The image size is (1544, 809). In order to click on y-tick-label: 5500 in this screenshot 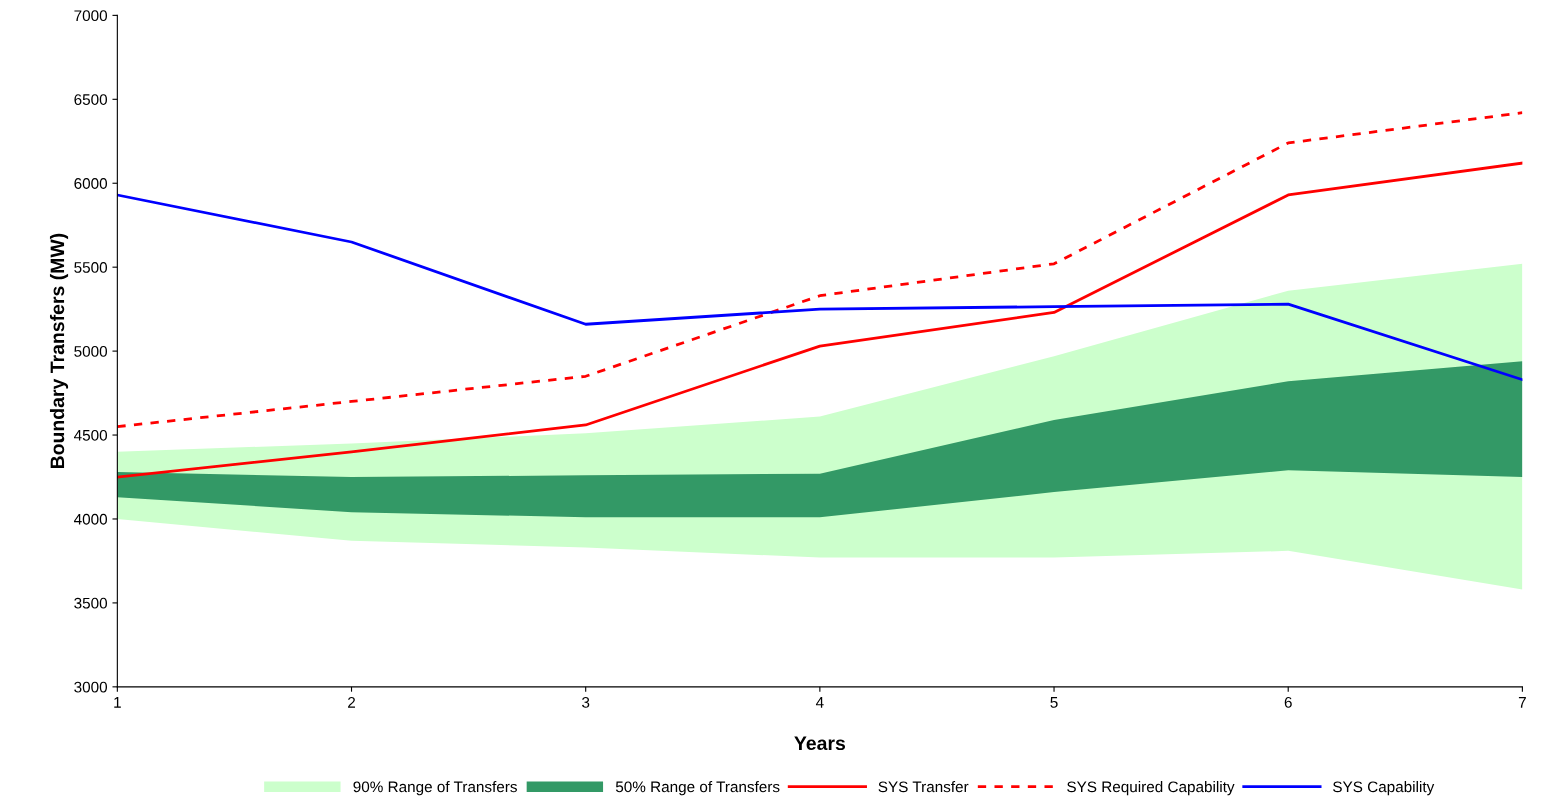, I will do `click(91, 267)`.